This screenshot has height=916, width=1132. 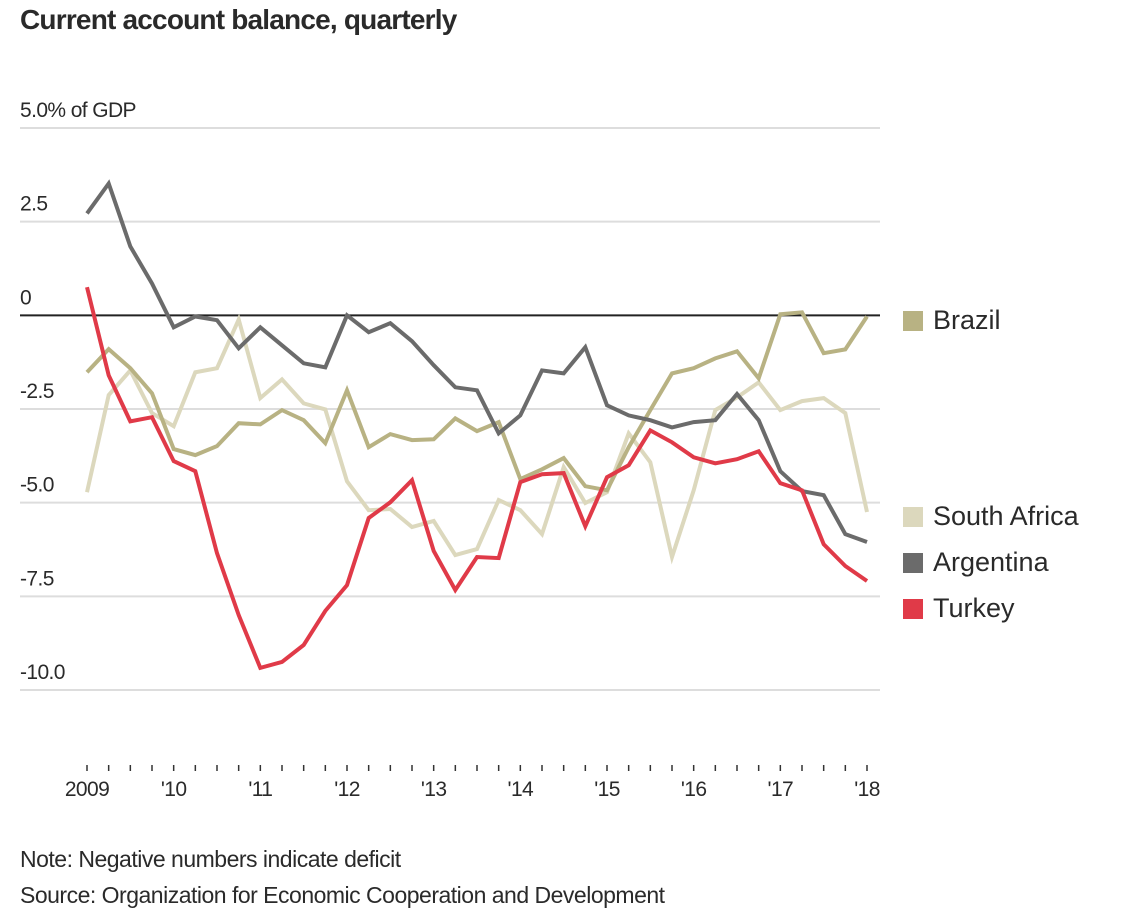 What do you see at coordinates (347, 789) in the screenshot?
I see `x-tick-label: '12` at bounding box center [347, 789].